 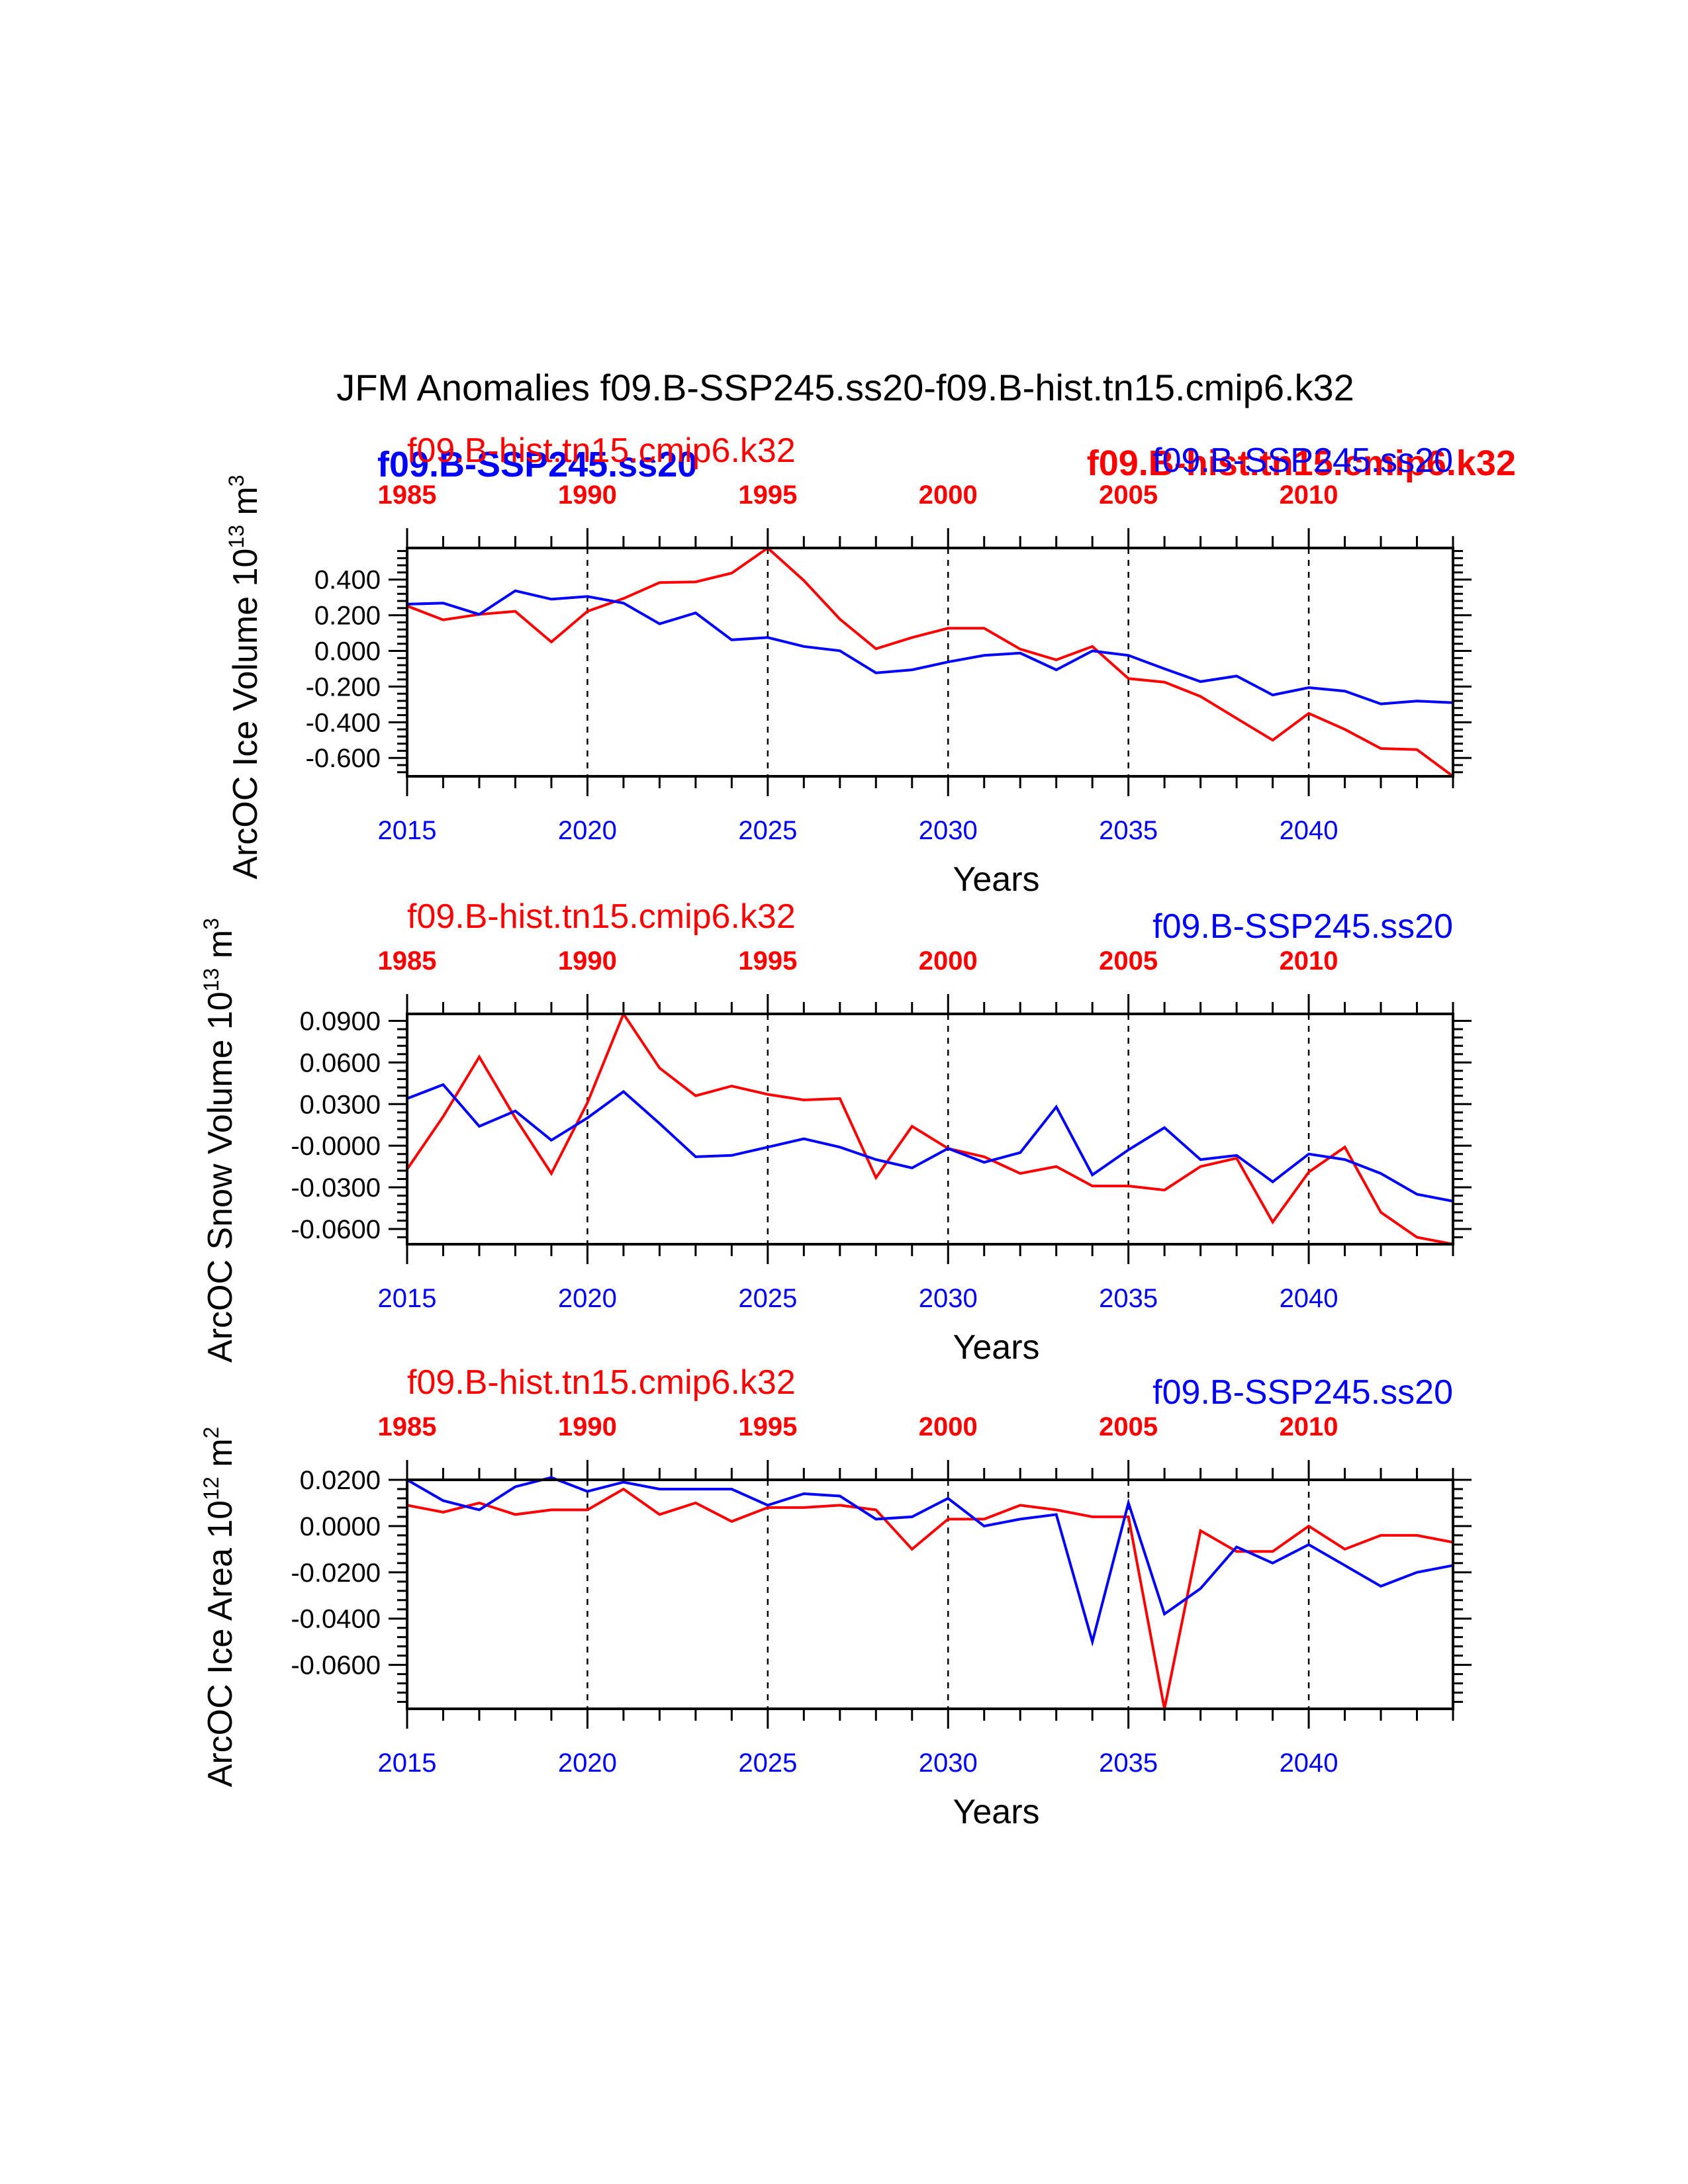 What do you see at coordinates (343, 758) in the screenshot?
I see `y-tick-label: -0.600` at bounding box center [343, 758].